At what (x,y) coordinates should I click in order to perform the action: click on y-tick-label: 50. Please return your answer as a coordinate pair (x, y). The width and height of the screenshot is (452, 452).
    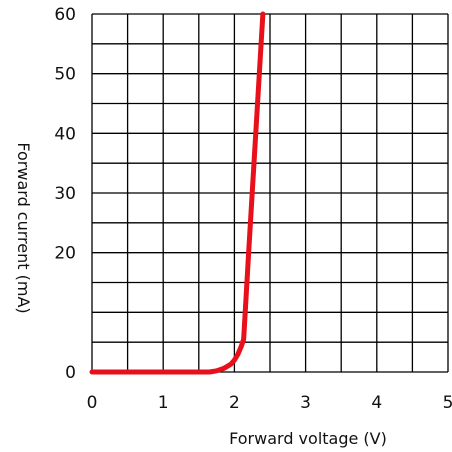
    Looking at the image, I should click on (65, 75).